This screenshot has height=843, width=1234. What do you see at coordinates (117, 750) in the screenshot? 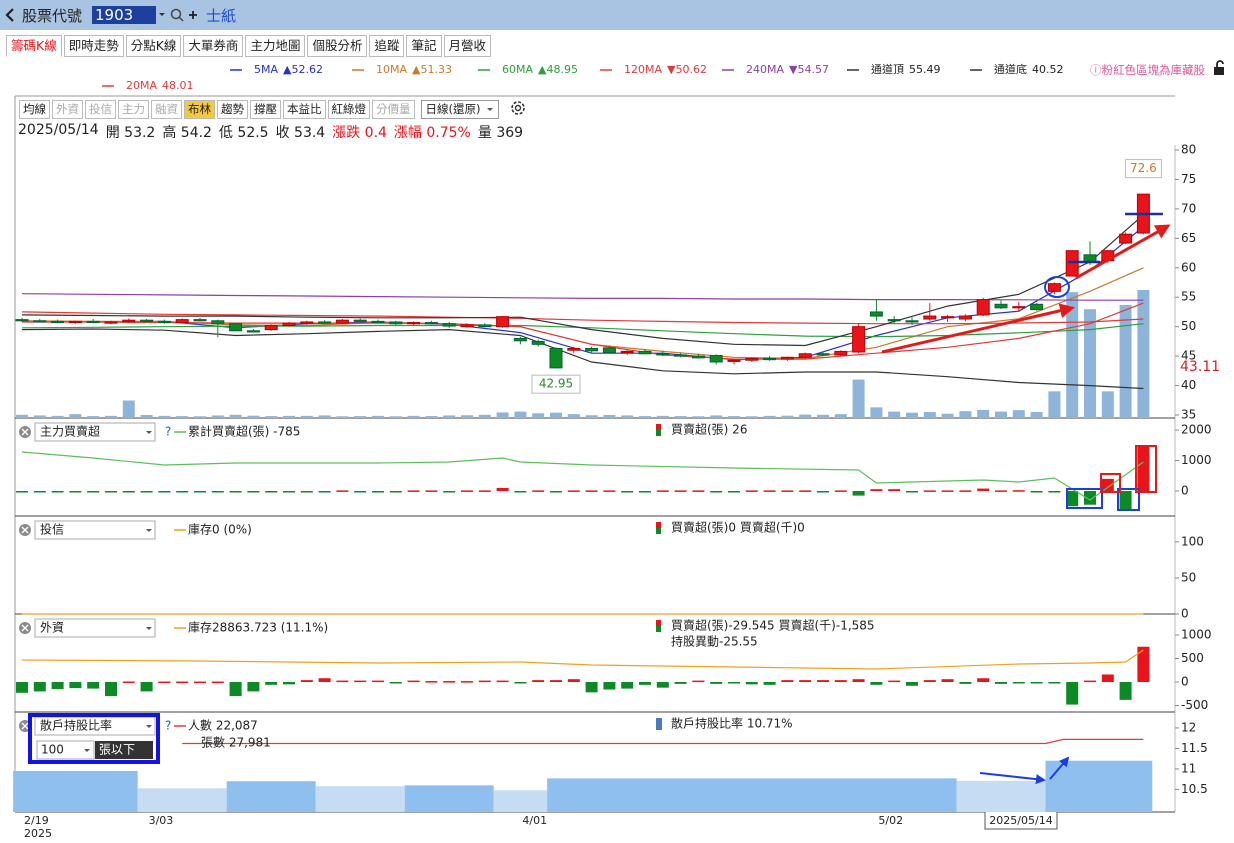
I see `unit: 張以下` at bounding box center [117, 750].